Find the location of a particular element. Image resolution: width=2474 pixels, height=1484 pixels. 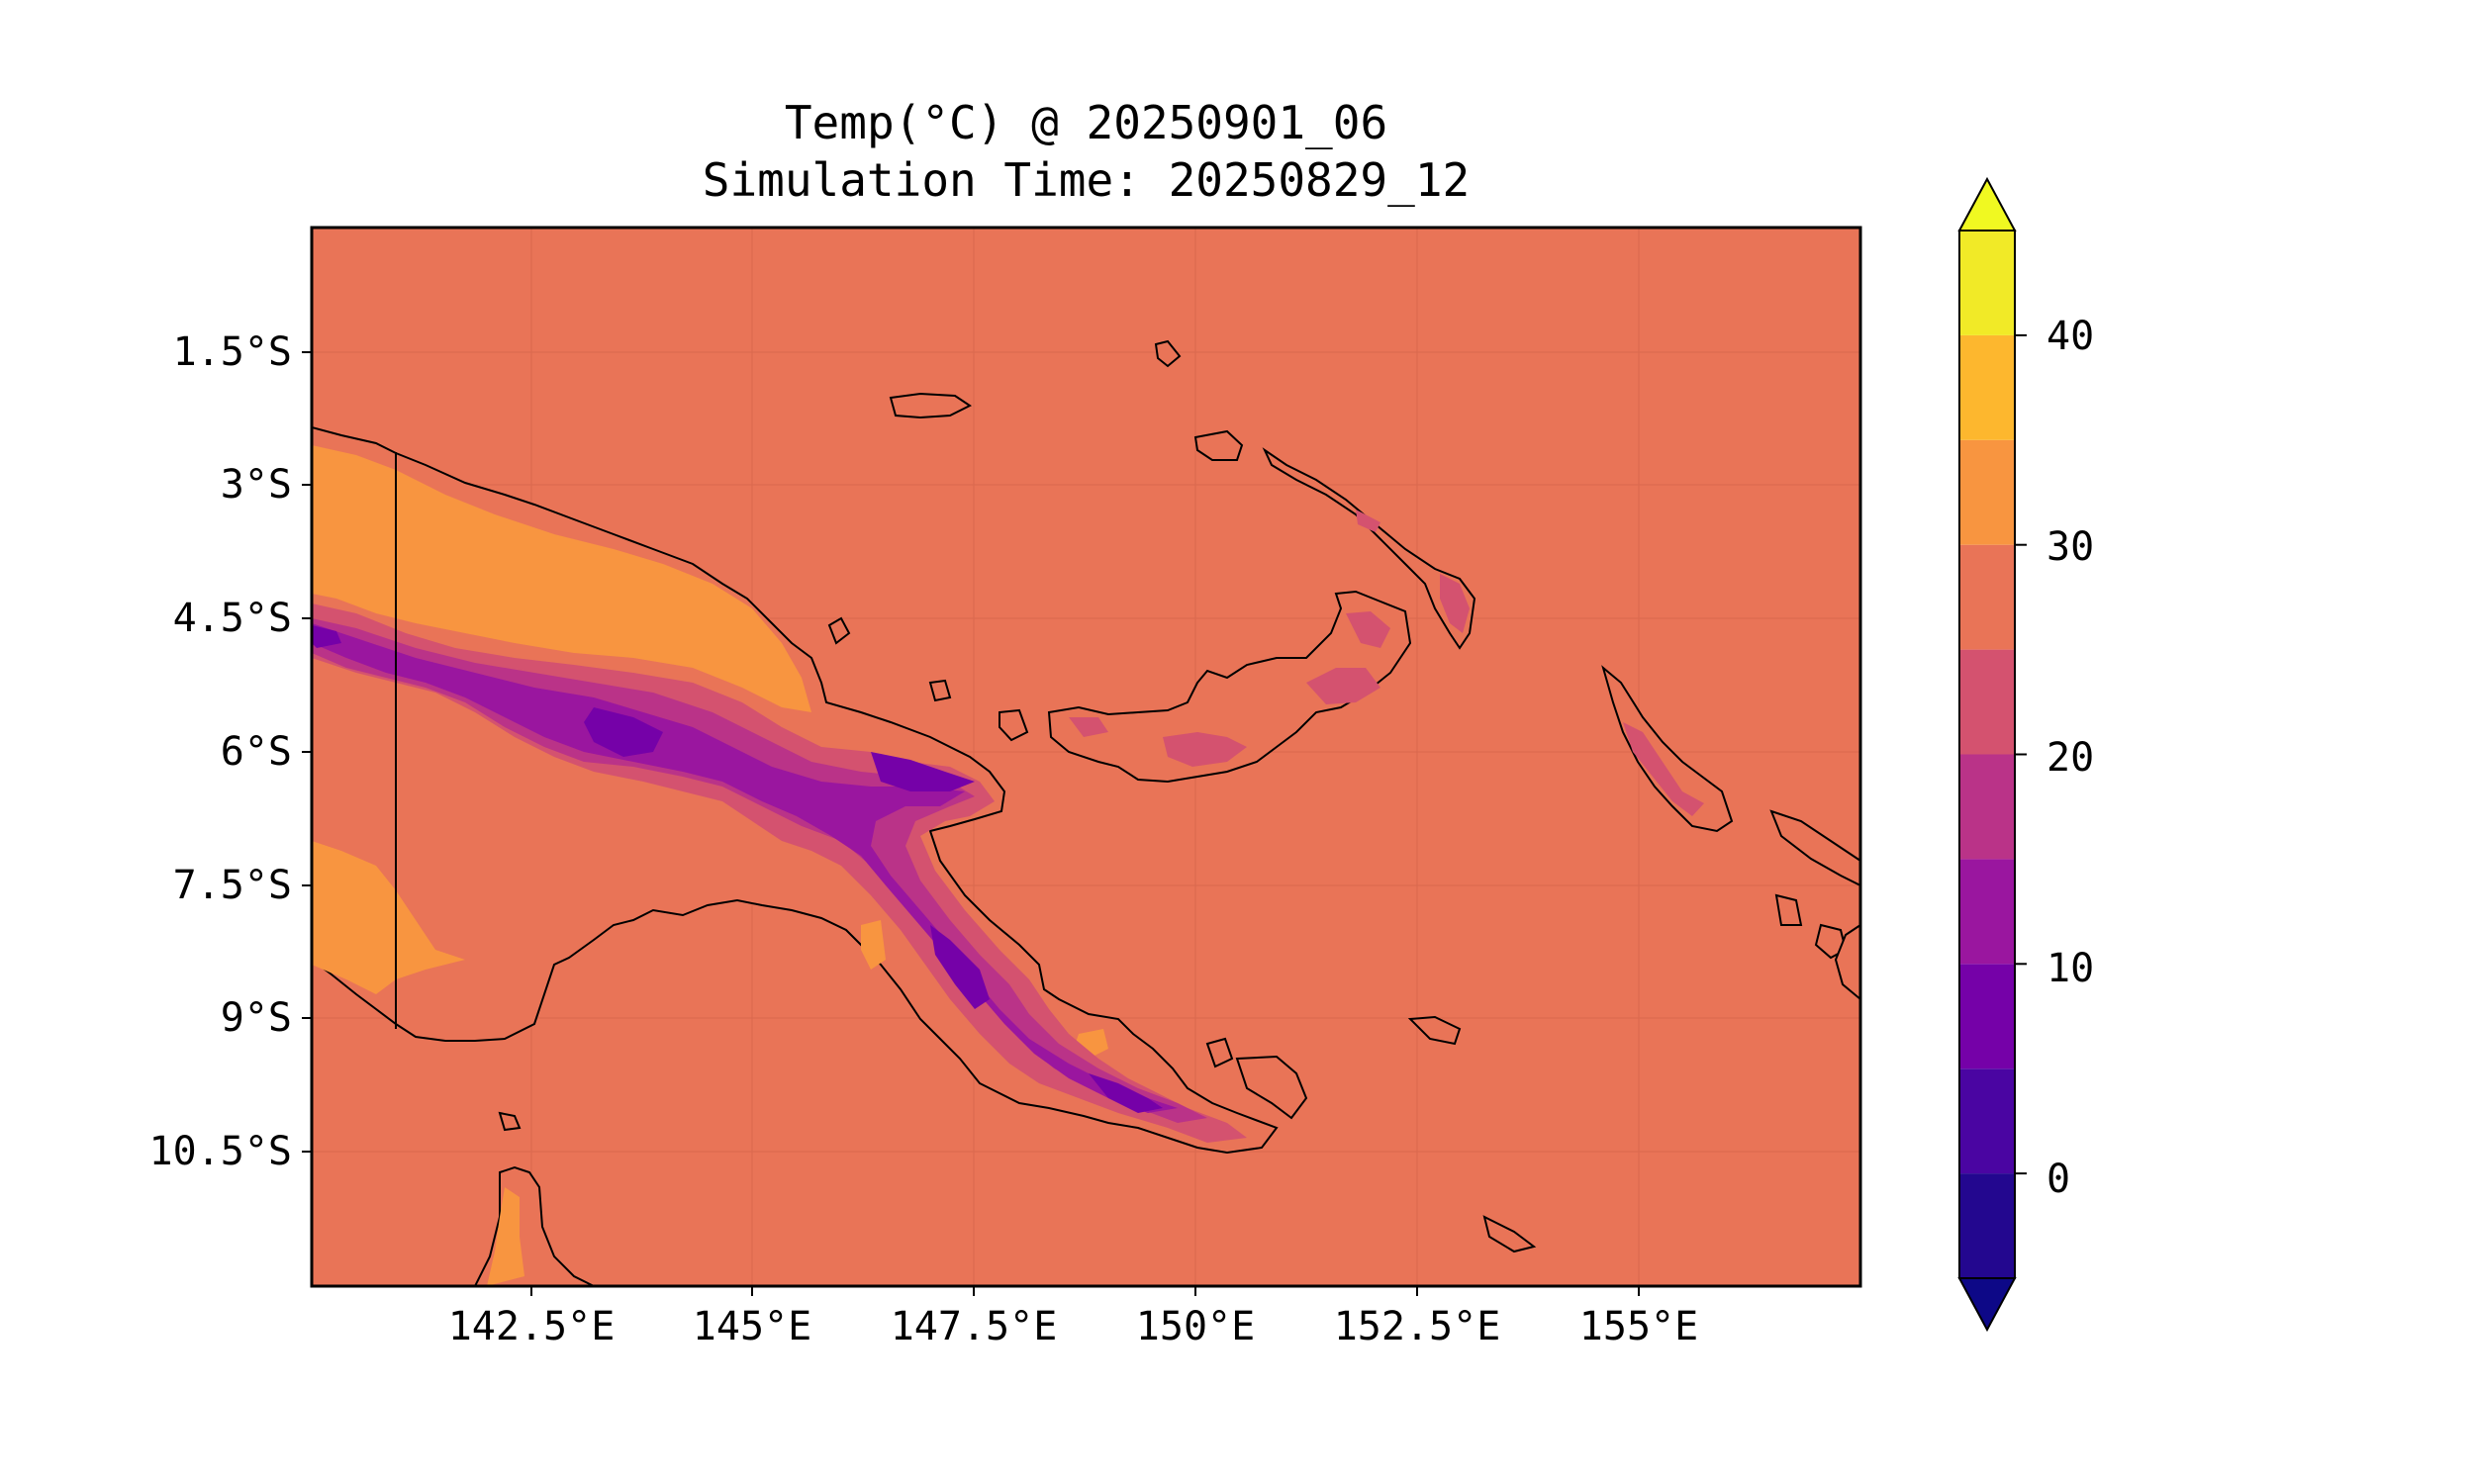

lat-label-9s: 9°S is located at coordinates (256, 1018).